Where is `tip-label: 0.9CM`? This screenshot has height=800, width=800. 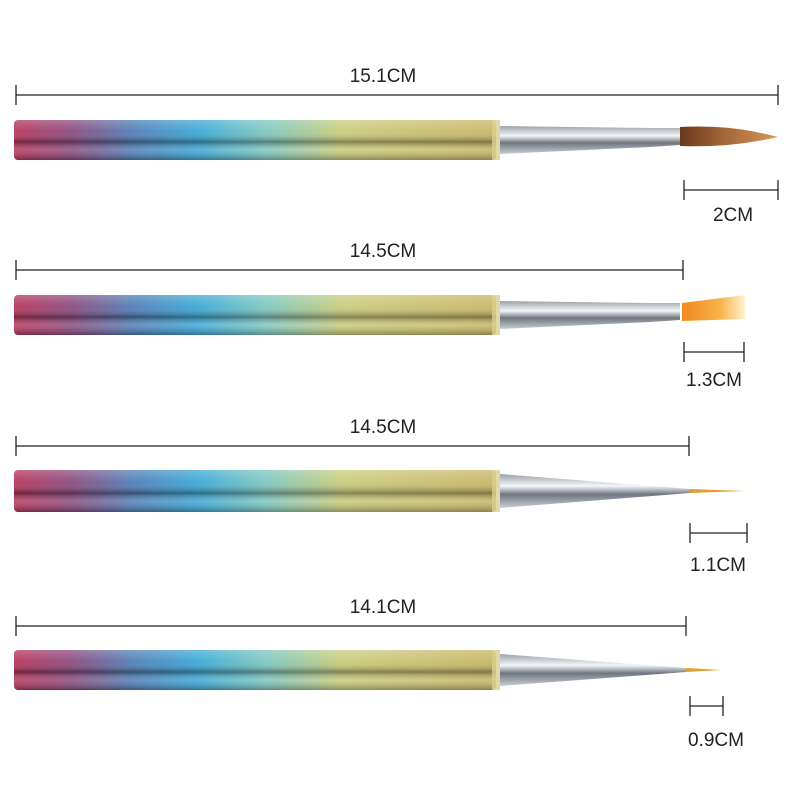 tip-label: 0.9CM is located at coordinates (716, 740).